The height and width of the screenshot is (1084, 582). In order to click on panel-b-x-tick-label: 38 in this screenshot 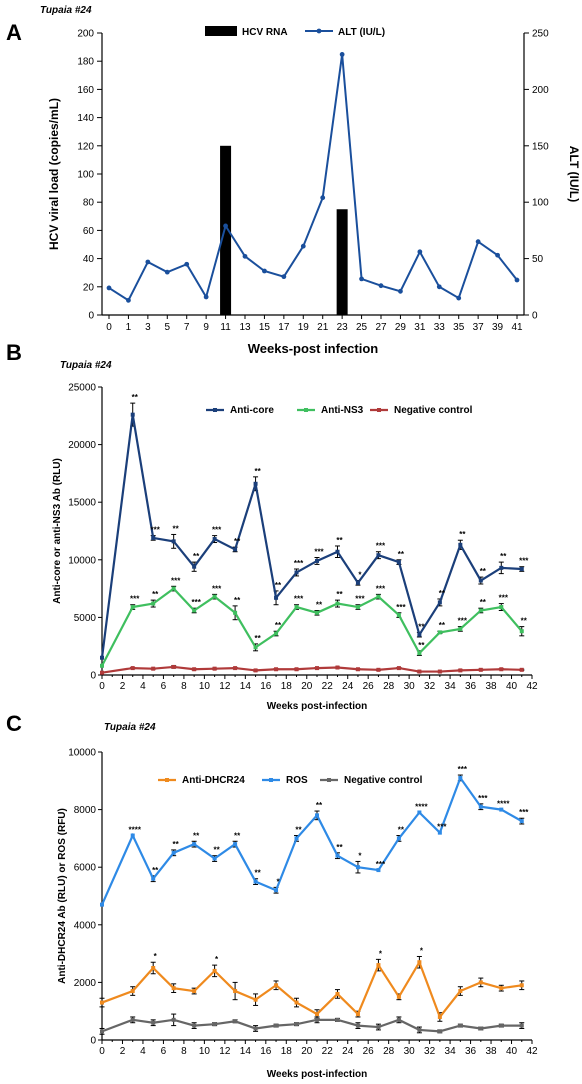, I will do `click(491, 686)`.